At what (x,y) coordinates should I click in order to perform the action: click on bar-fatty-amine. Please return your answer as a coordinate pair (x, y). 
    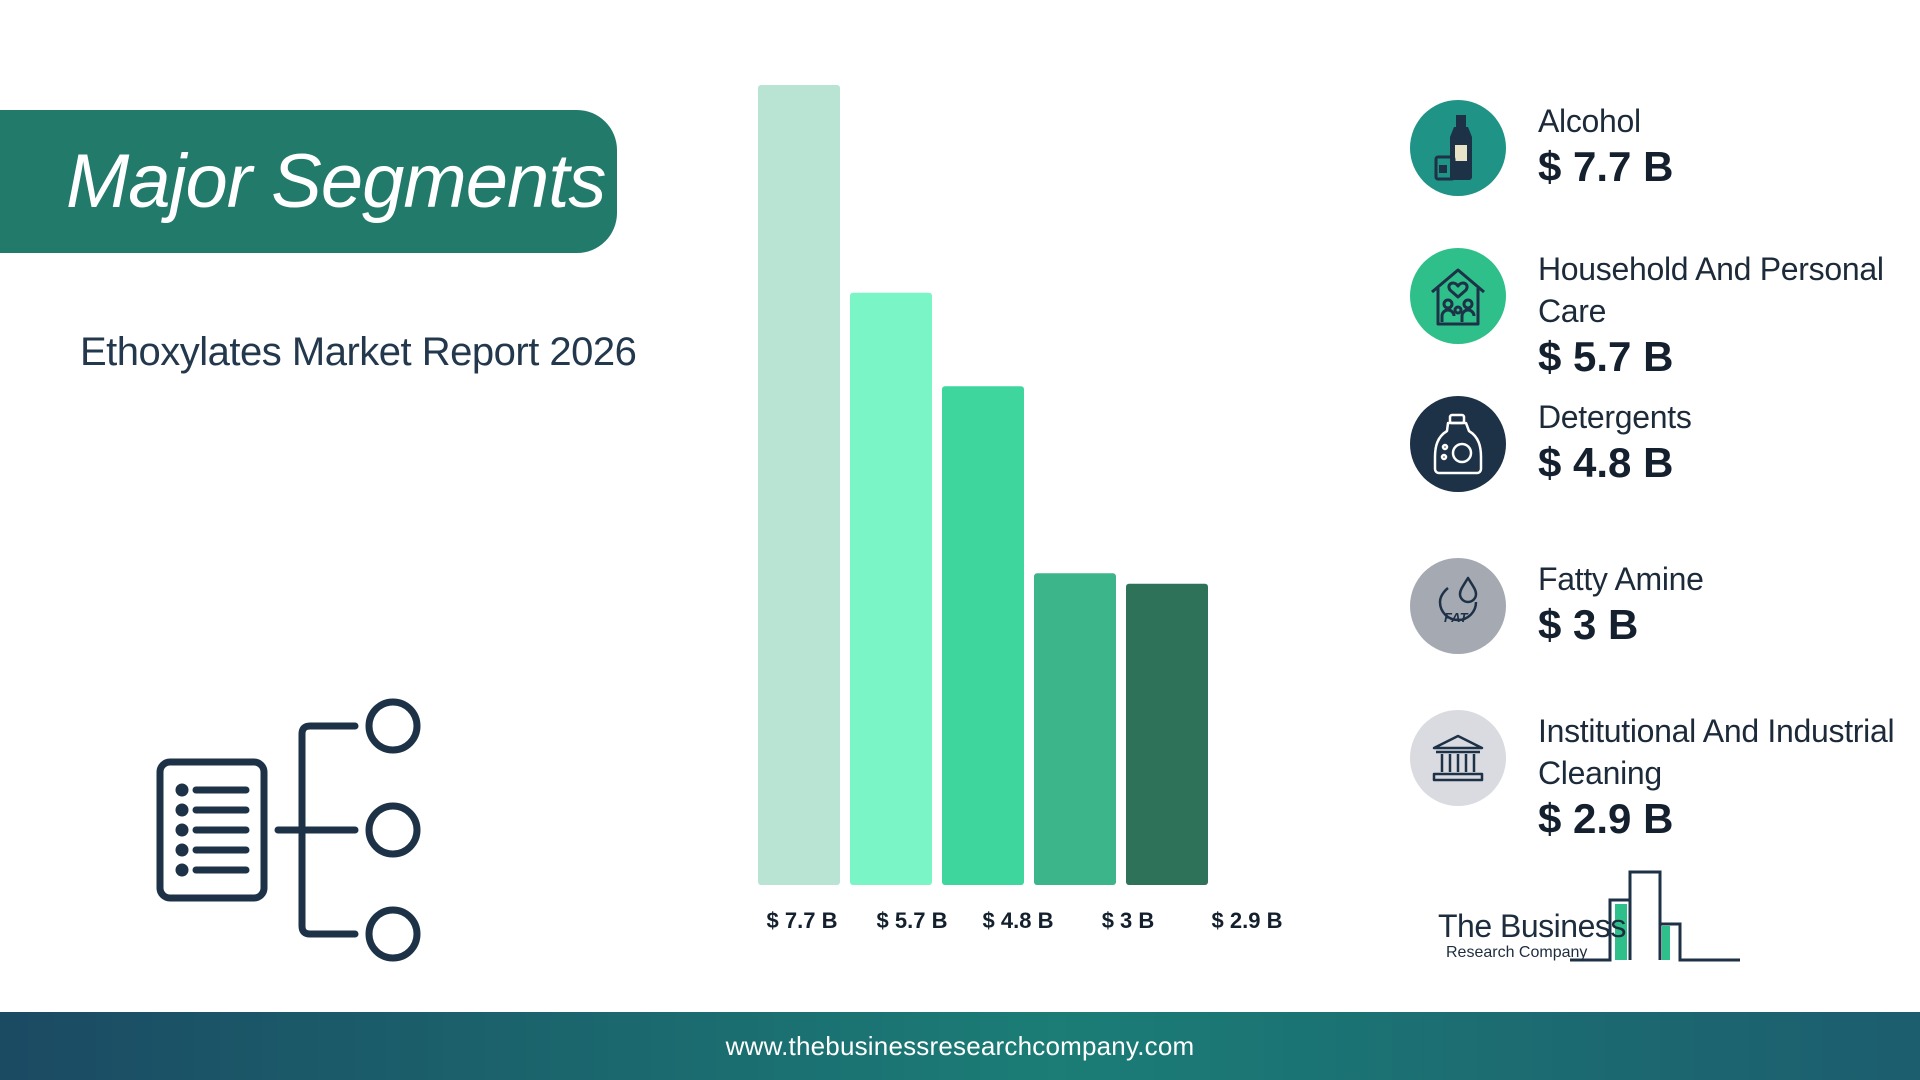
    Looking at the image, I should click on (1075, 729).